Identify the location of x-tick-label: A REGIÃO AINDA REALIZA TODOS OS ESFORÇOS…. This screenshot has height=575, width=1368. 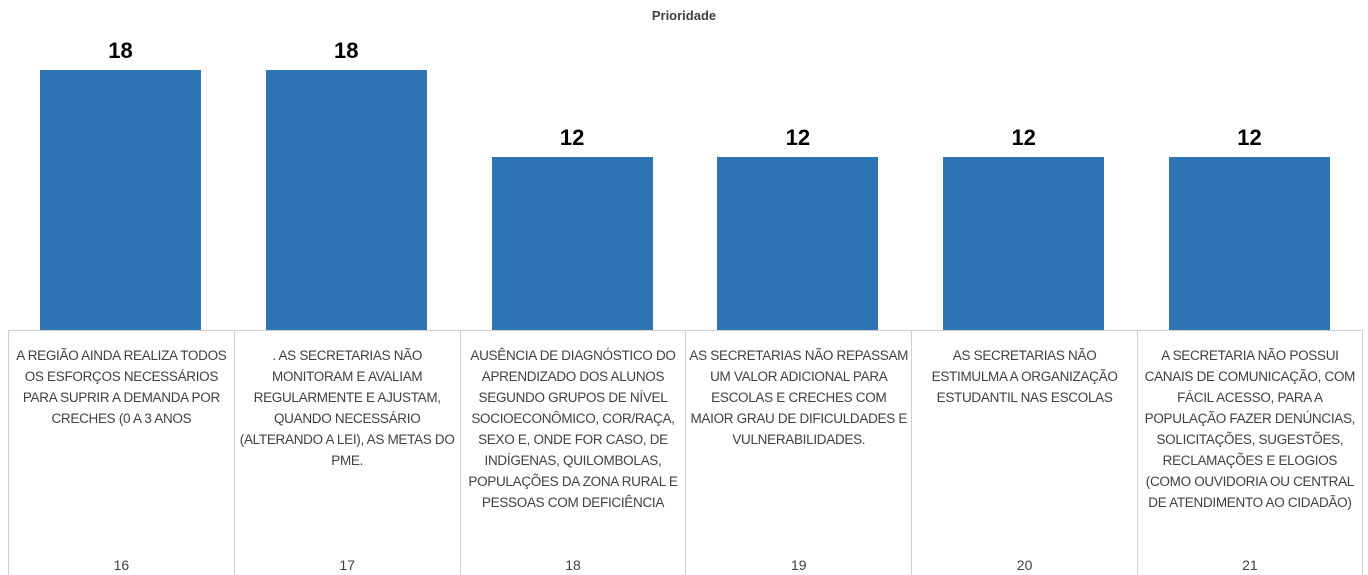
(121, 387).